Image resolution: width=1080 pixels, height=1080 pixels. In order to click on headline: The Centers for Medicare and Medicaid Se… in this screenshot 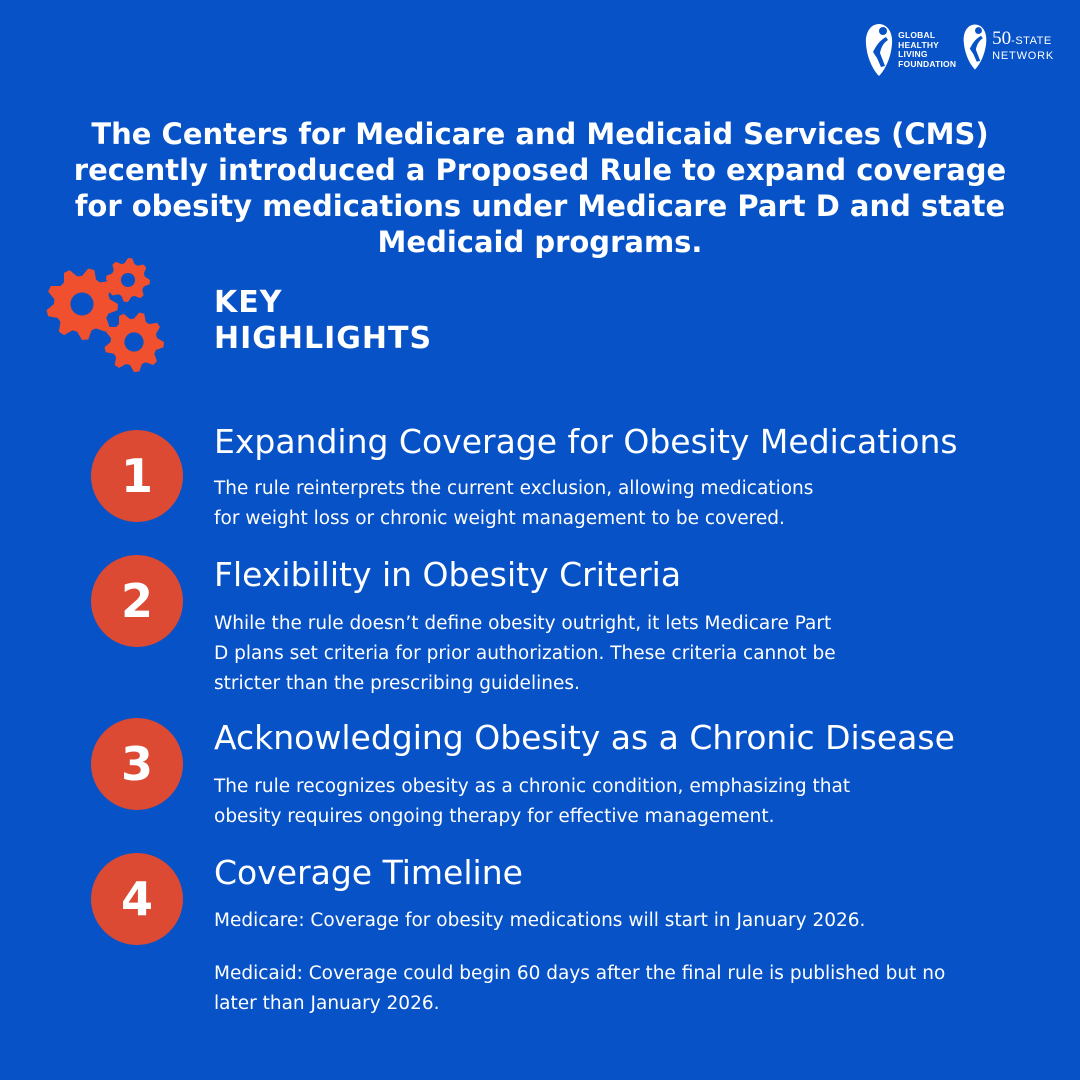, I will do `click(540, 188)`.